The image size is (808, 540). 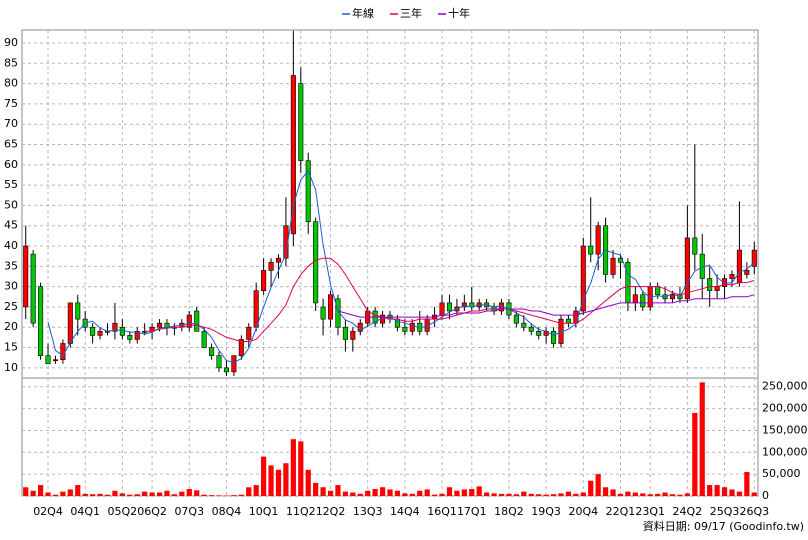 What do you see at coordinates (363, 13) in the screenshot?
I see `legend-label: 年線` at bounding box center [363, 13].